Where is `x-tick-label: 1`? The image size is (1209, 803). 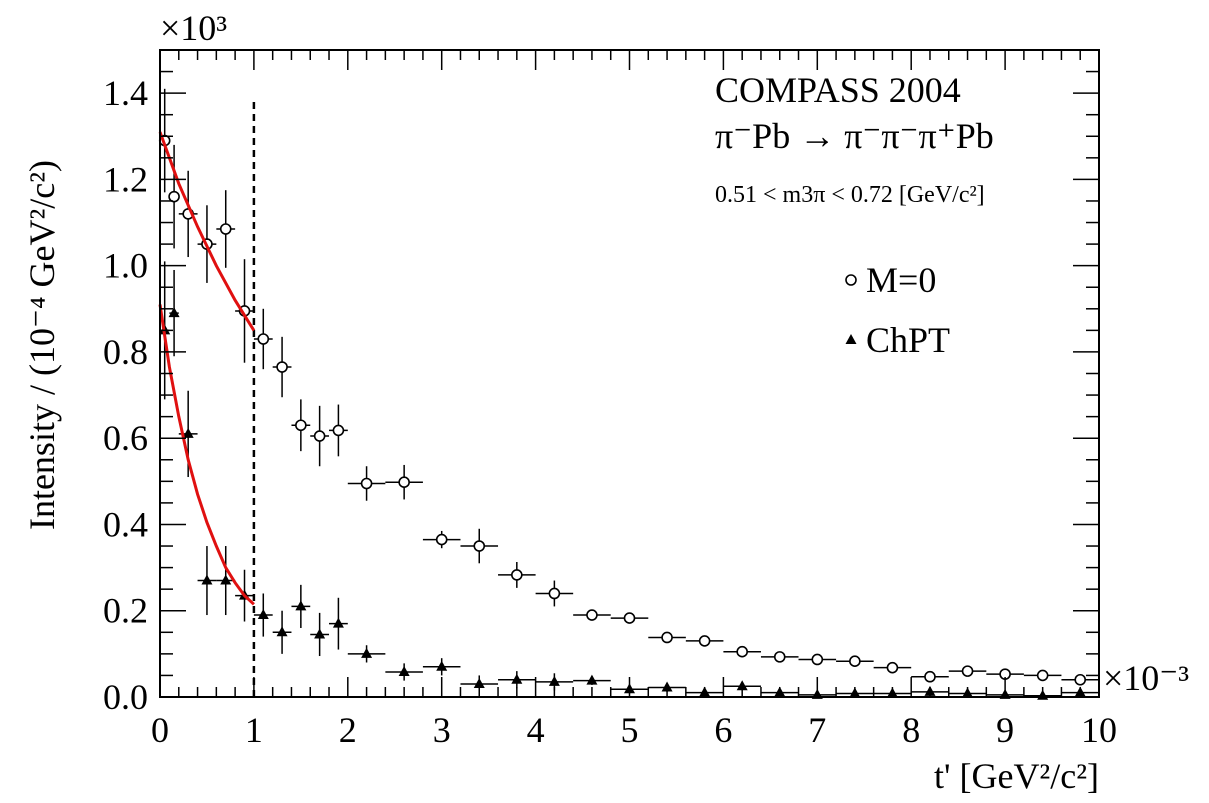
x-tick-label: 1 is located at coordinates (254, 730).